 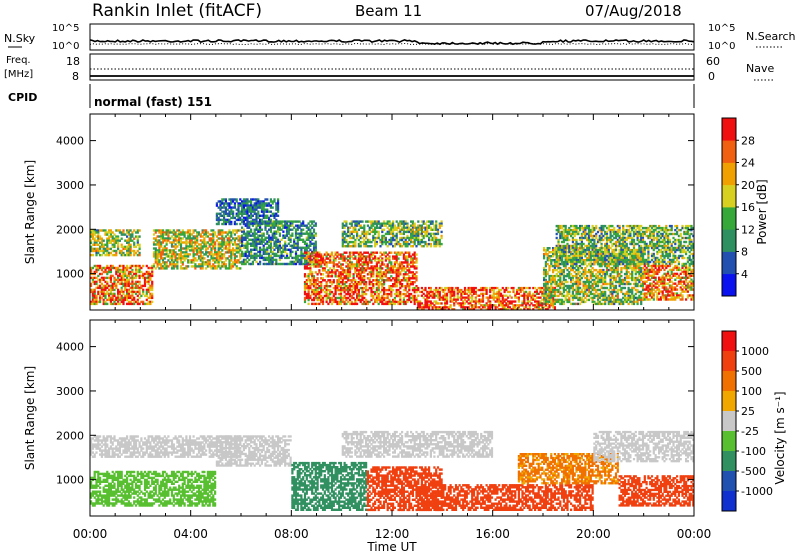 I want to click on date-label: 07/Aug/2018, so click(x=633, y=11).